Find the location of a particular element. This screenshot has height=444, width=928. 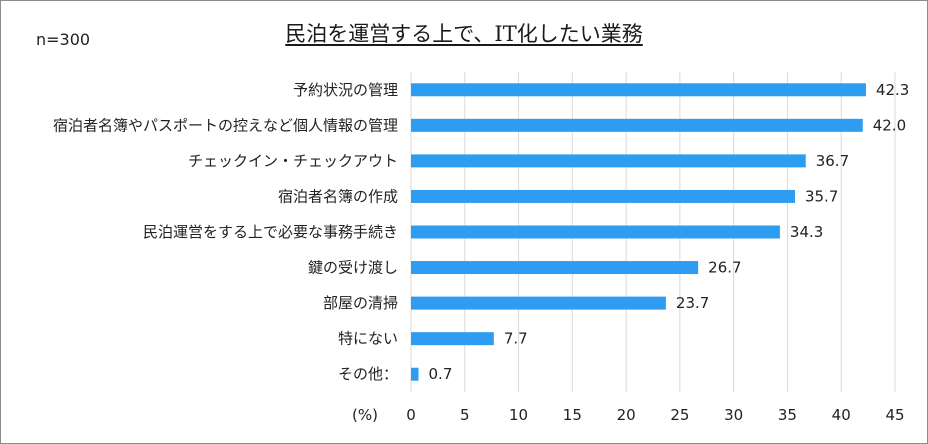

chart-title: 民泊を運営する上で、IT化したい業務 is located at coordinates (464, 34).